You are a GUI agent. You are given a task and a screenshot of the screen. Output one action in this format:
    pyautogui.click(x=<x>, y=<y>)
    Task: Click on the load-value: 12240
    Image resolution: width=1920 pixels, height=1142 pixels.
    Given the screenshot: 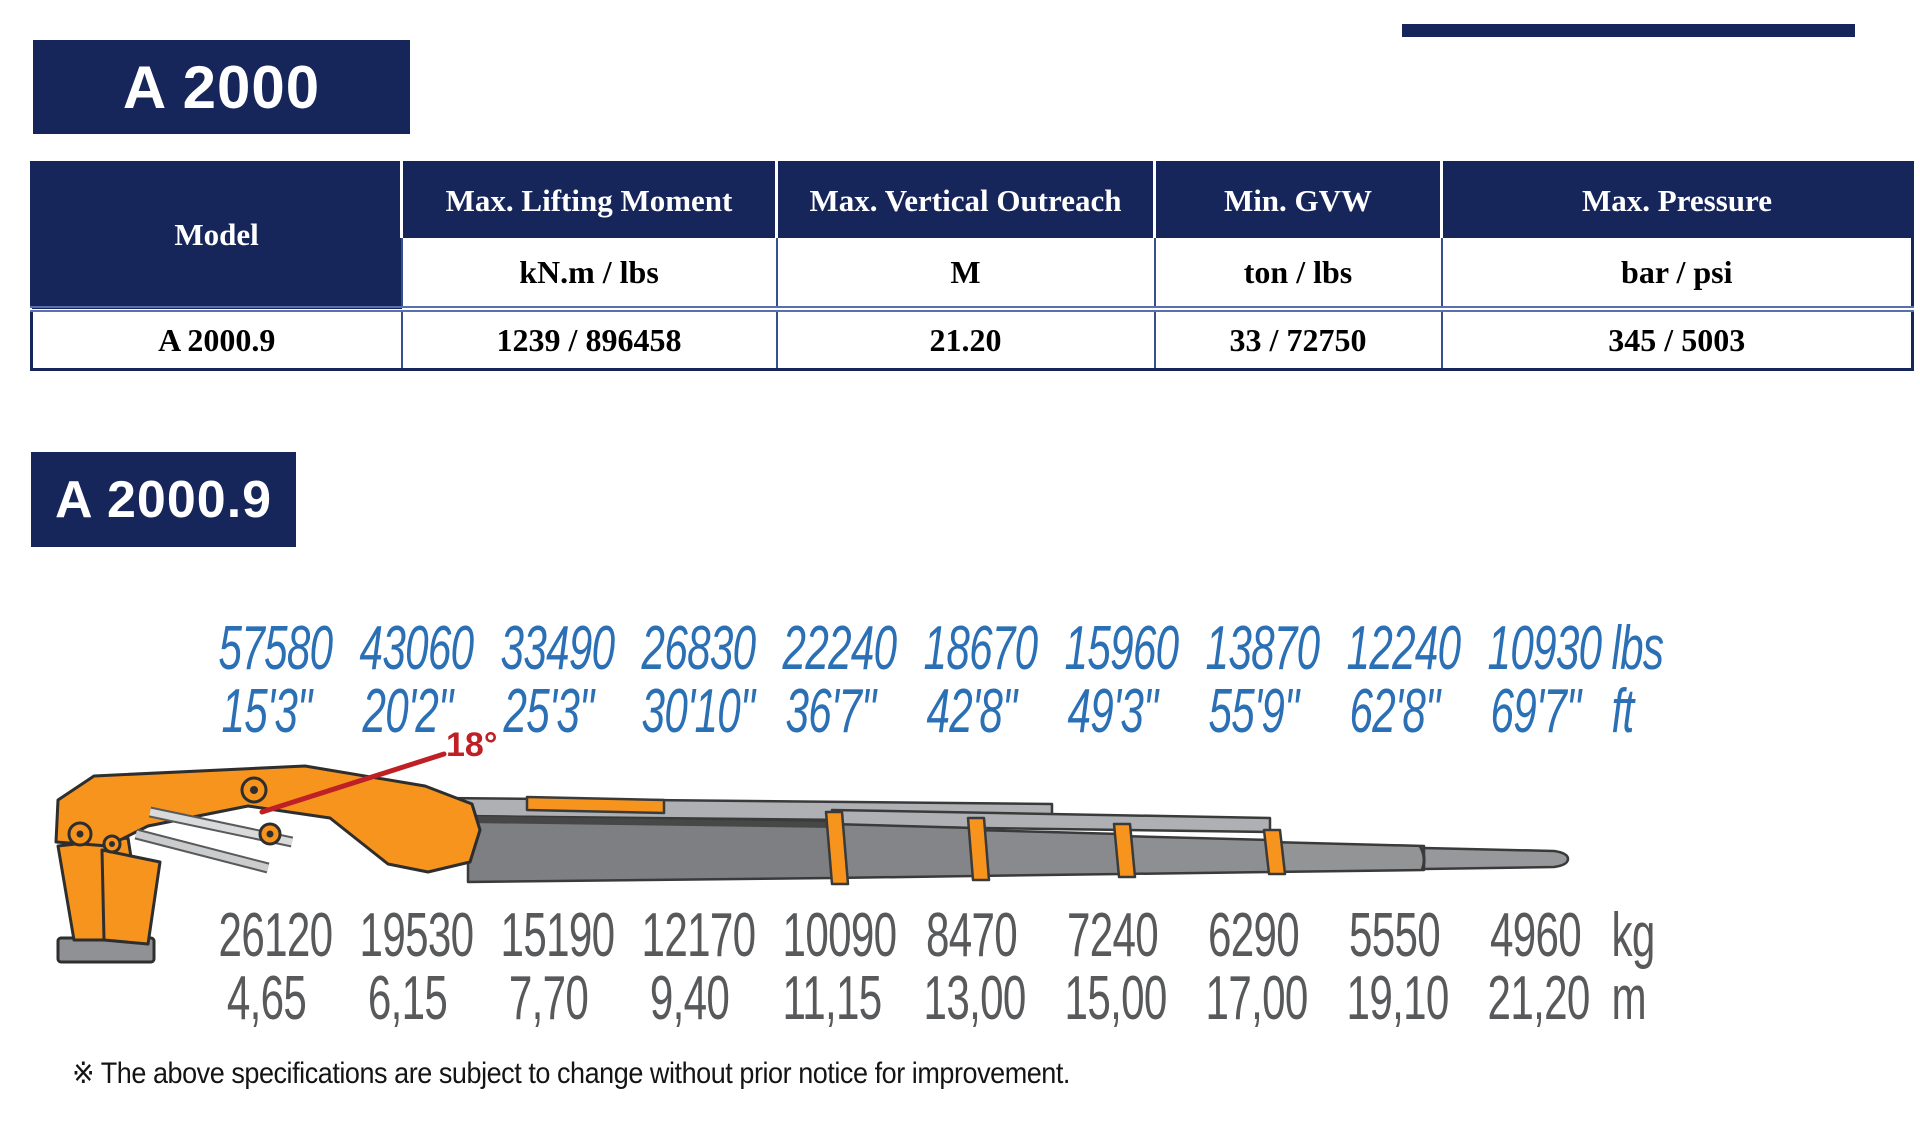 What is the action you would take?
    pyautogui.click(x=1404, y=648)
    